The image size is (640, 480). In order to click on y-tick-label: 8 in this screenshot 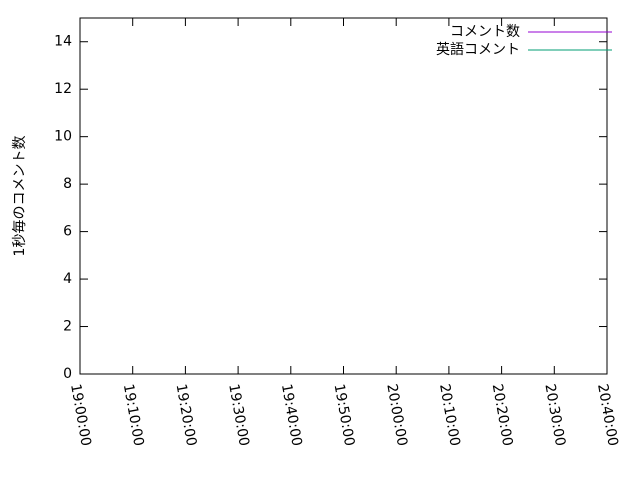, I will do `click(67, 184)`.